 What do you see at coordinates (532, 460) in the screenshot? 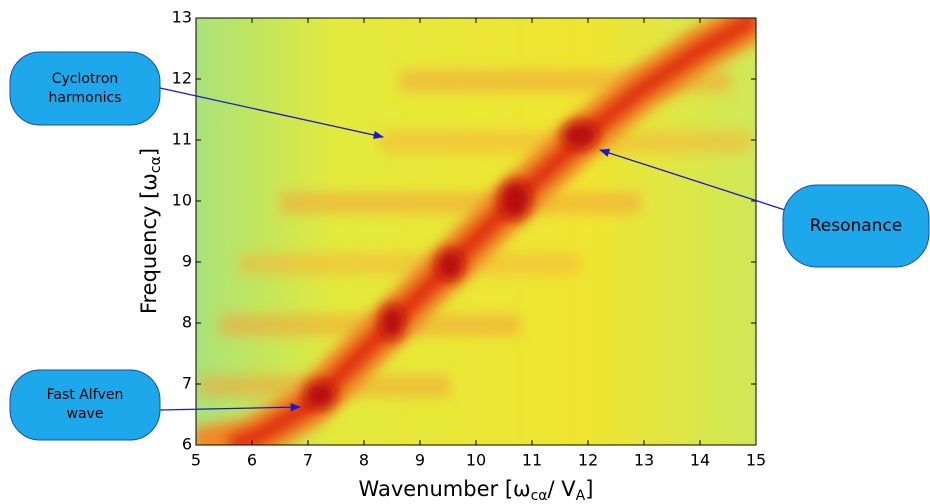
I see `x-tick-label: 11` at bounding box center [532, 460].